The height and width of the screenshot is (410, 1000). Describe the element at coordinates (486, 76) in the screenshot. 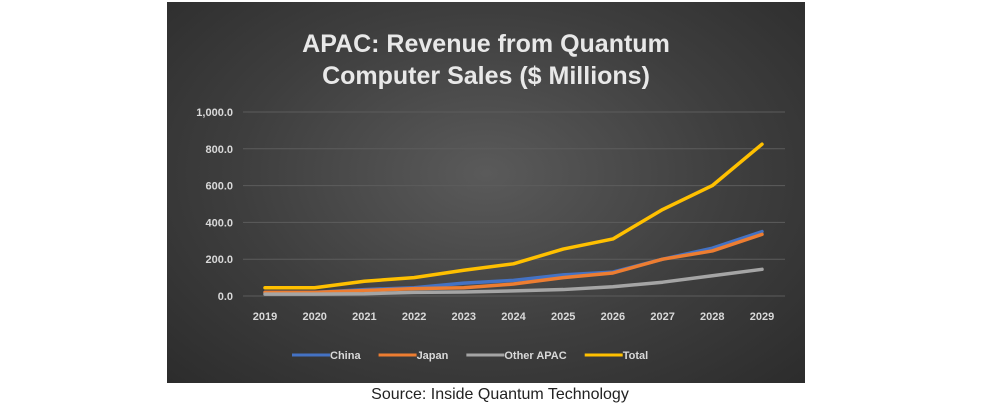

I see `chart-title-line-2: Computer Sales ($ Millions)` at that location.